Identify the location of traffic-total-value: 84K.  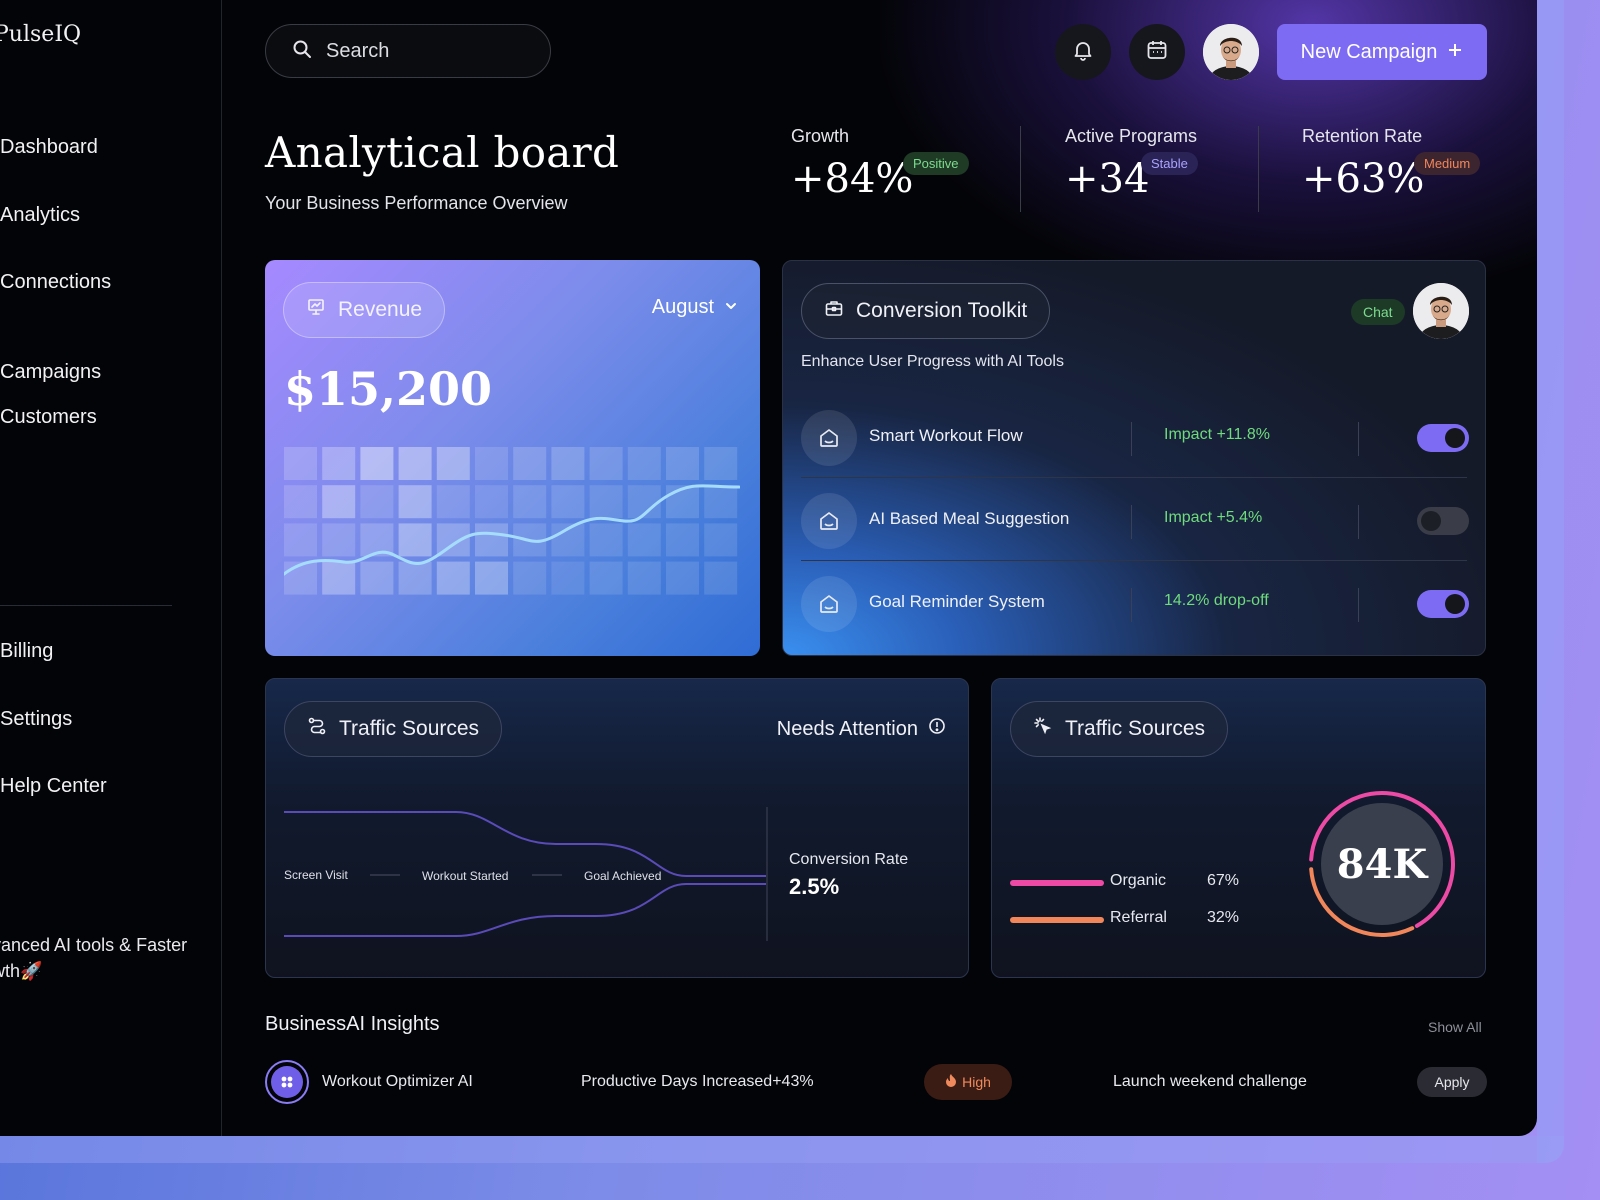
(1382, 864).